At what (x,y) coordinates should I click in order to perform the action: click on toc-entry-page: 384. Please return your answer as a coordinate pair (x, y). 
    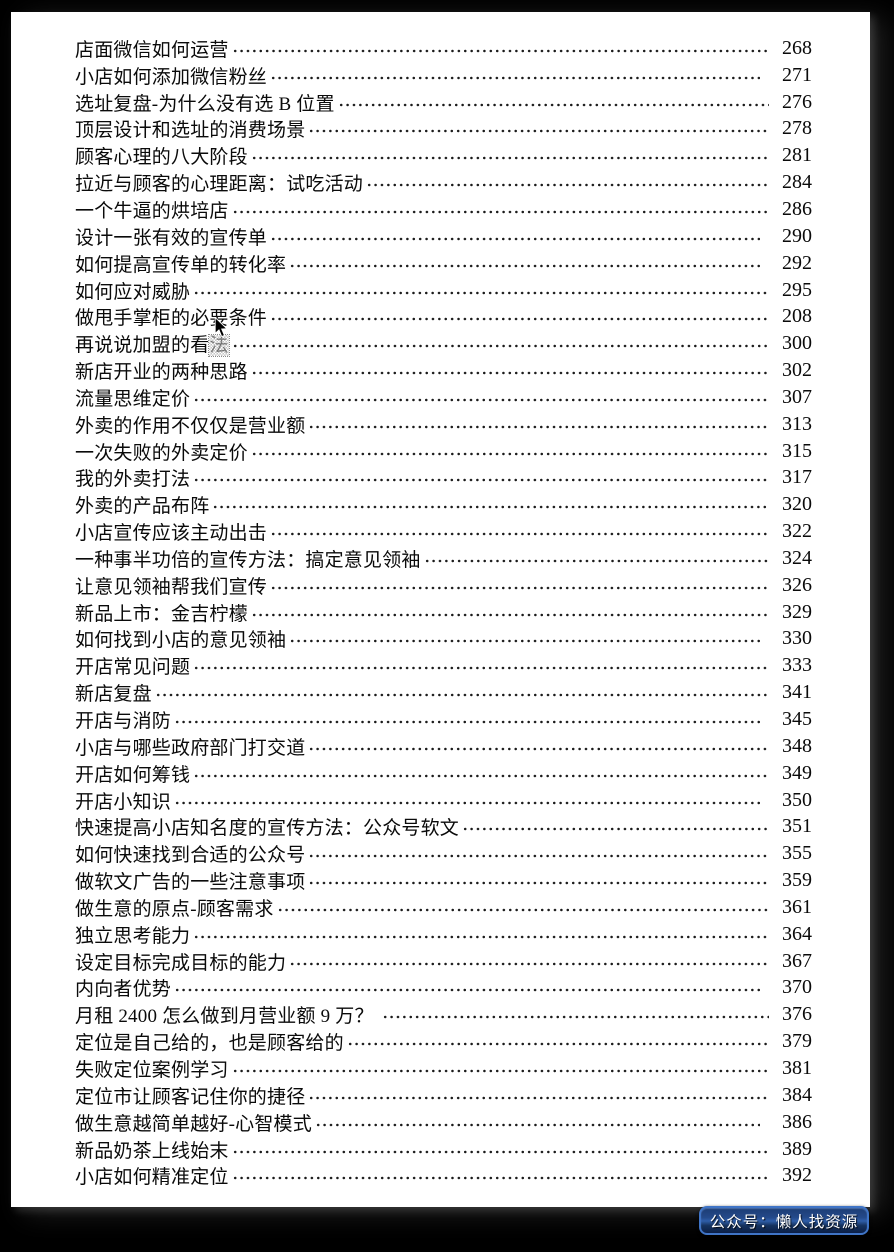
    Looking at the image, I should click on (797, 1094).